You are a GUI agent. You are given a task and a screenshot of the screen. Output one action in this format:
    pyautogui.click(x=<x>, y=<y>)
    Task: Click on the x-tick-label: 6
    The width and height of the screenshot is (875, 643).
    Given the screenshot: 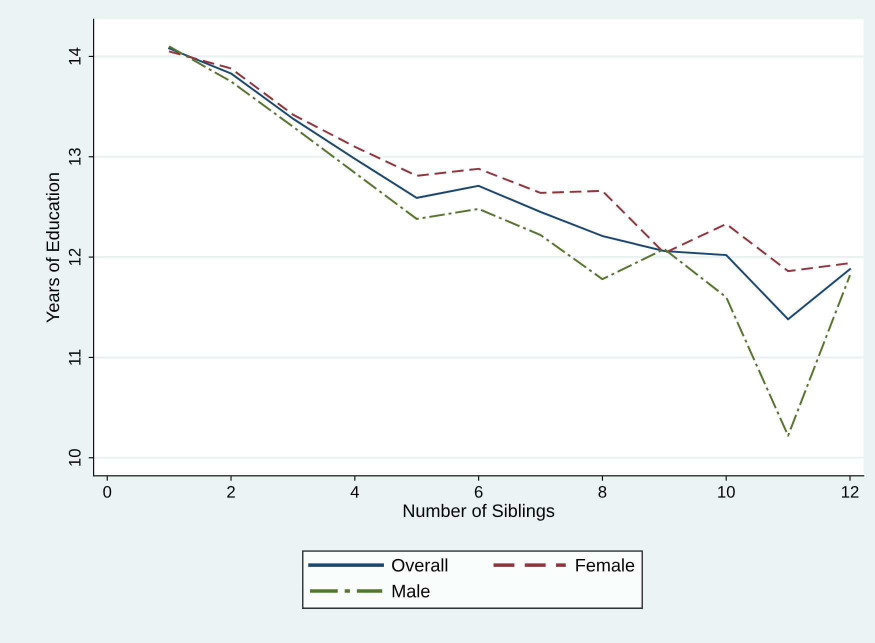 What is the action you would take?
    pyautogui.click(x=478, y=492)
    